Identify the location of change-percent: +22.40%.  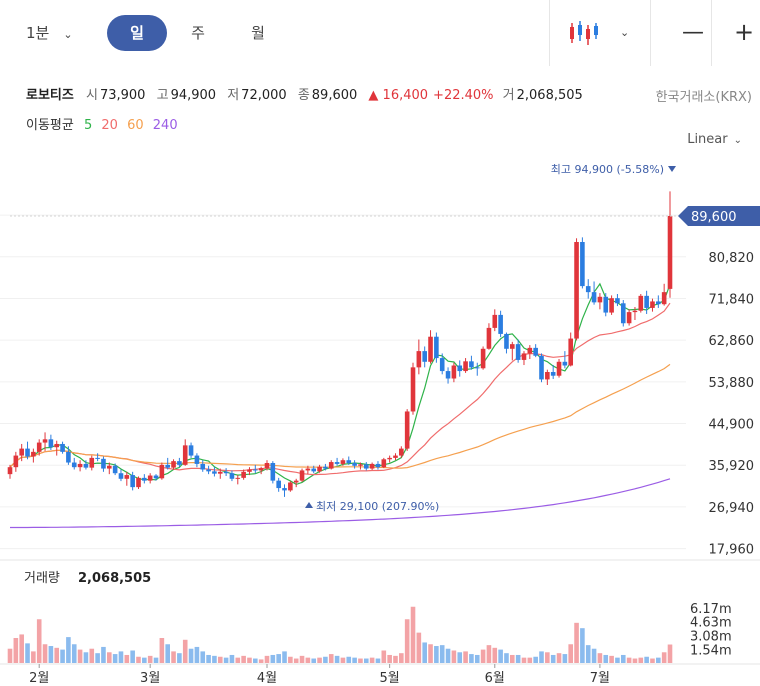
(463, 95).